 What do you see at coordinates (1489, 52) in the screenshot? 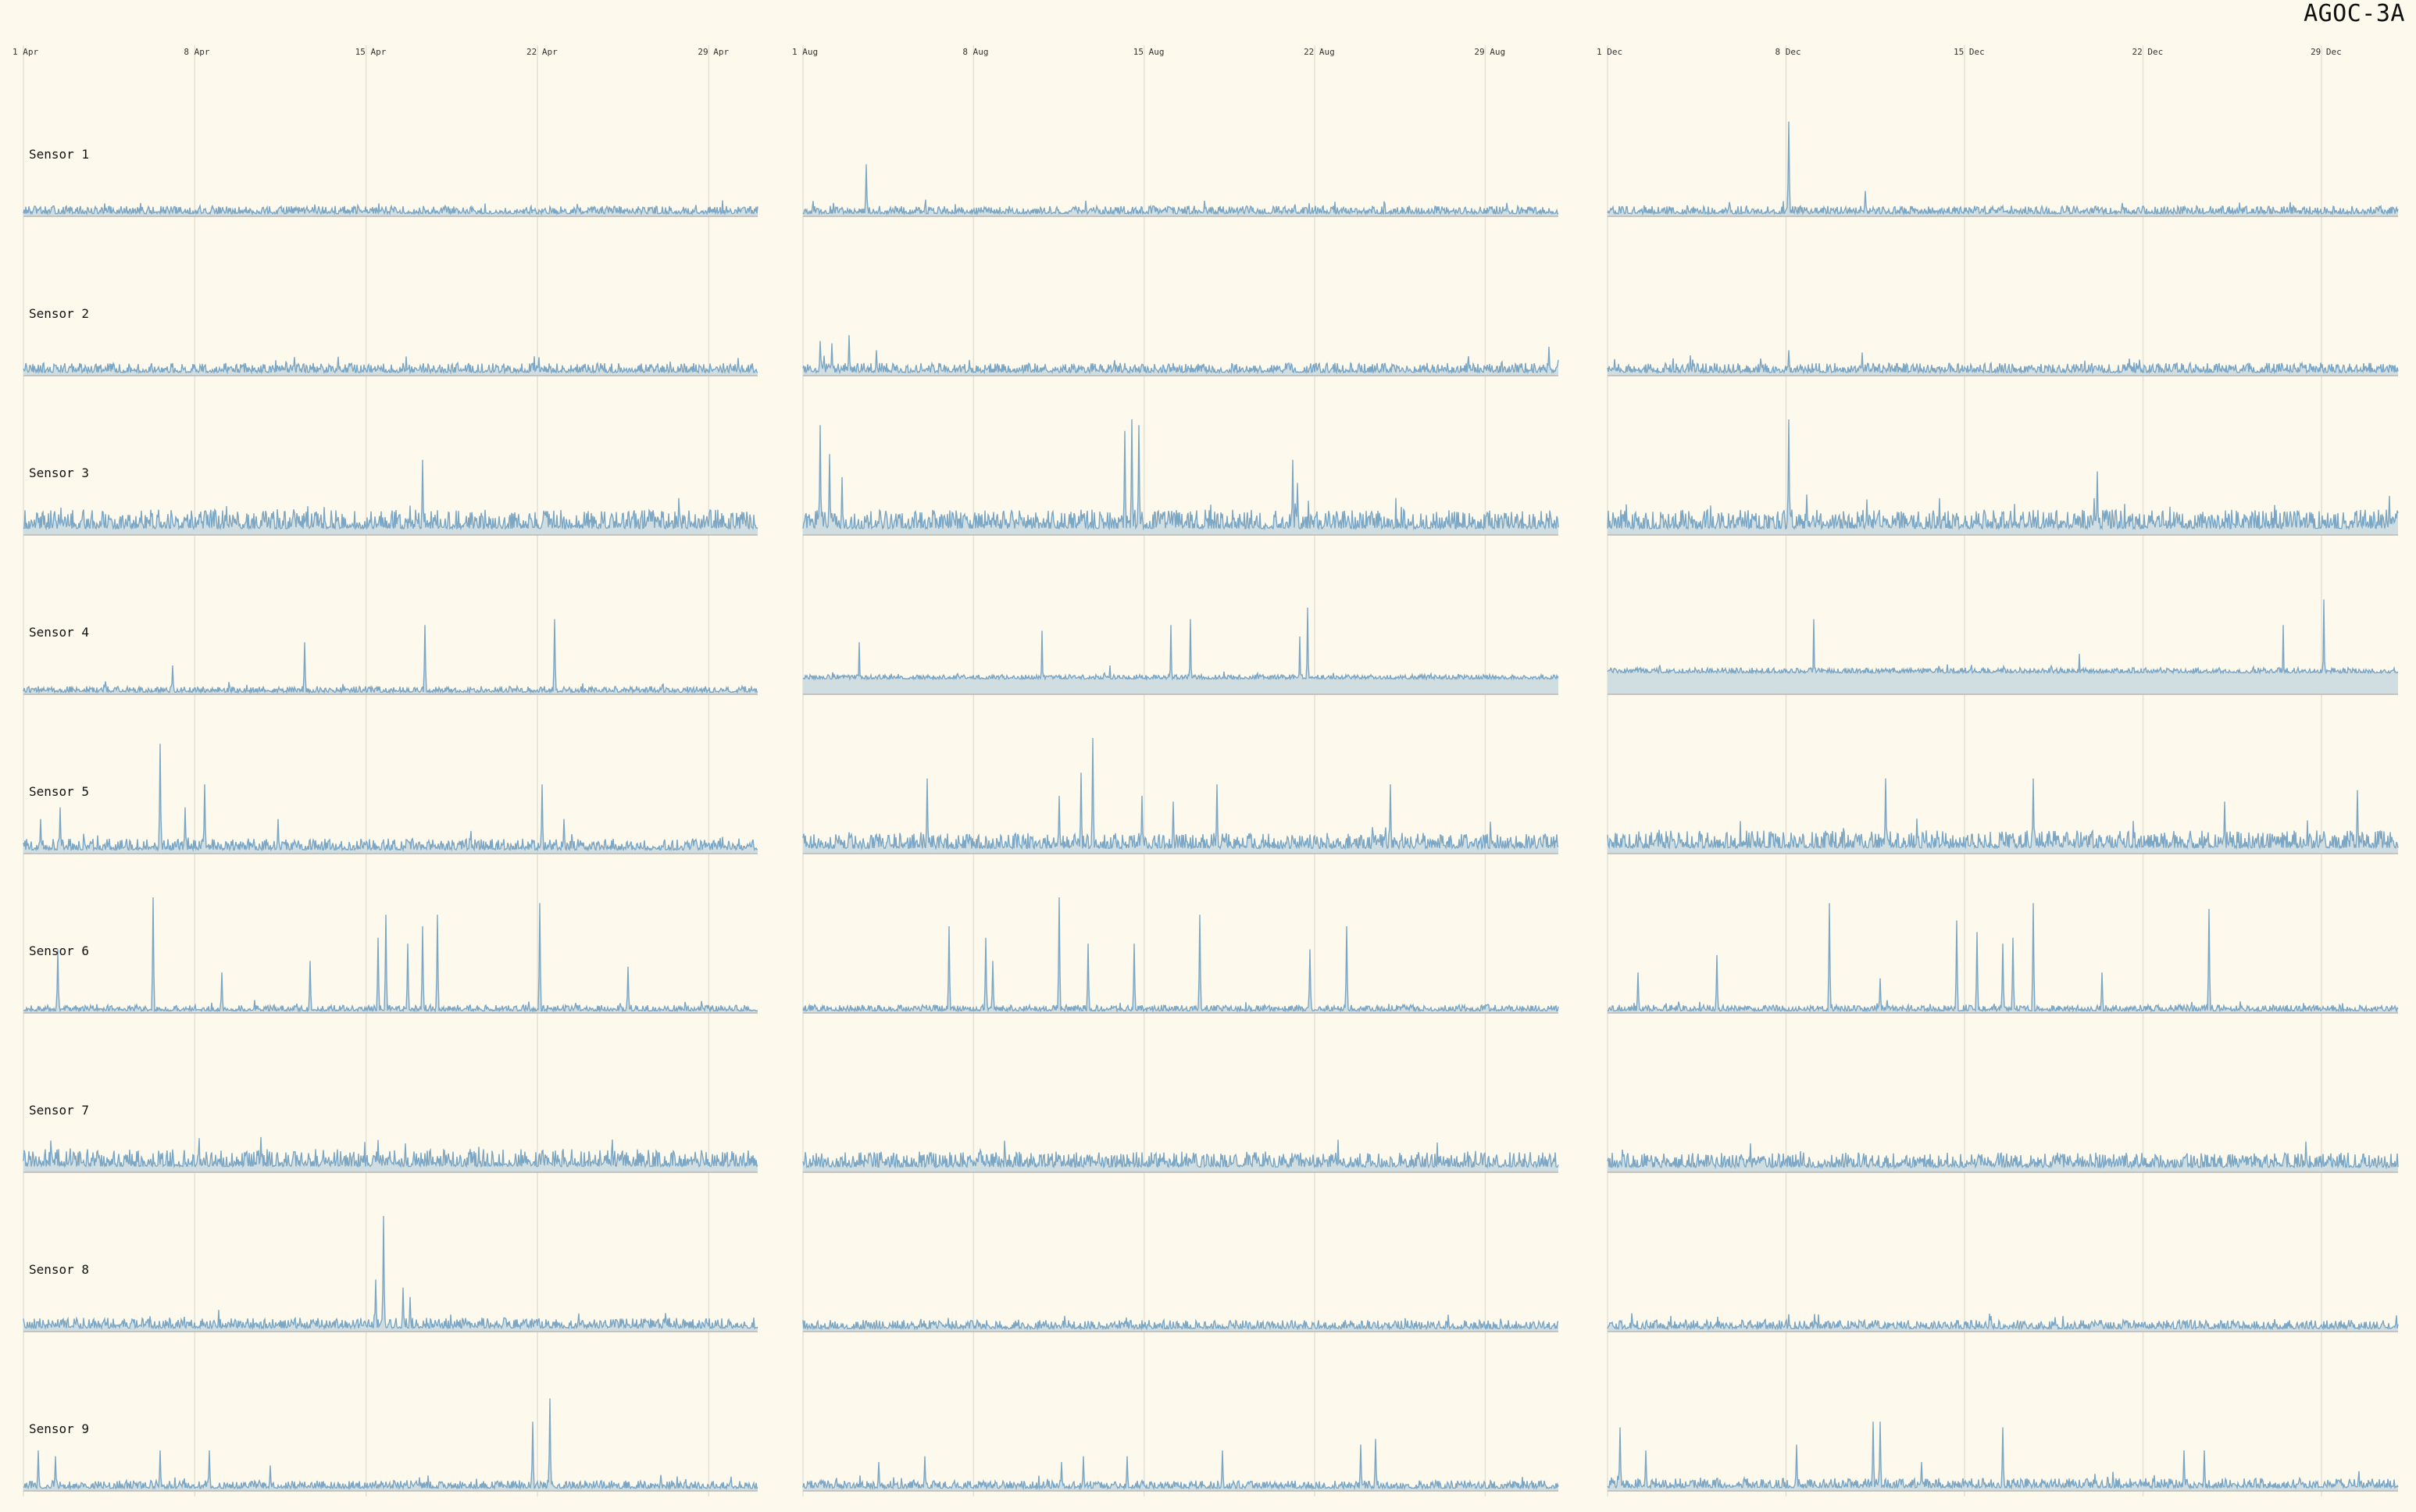
I see `x-tick-label: 29 Aug` at bounding box center [1489, 52].